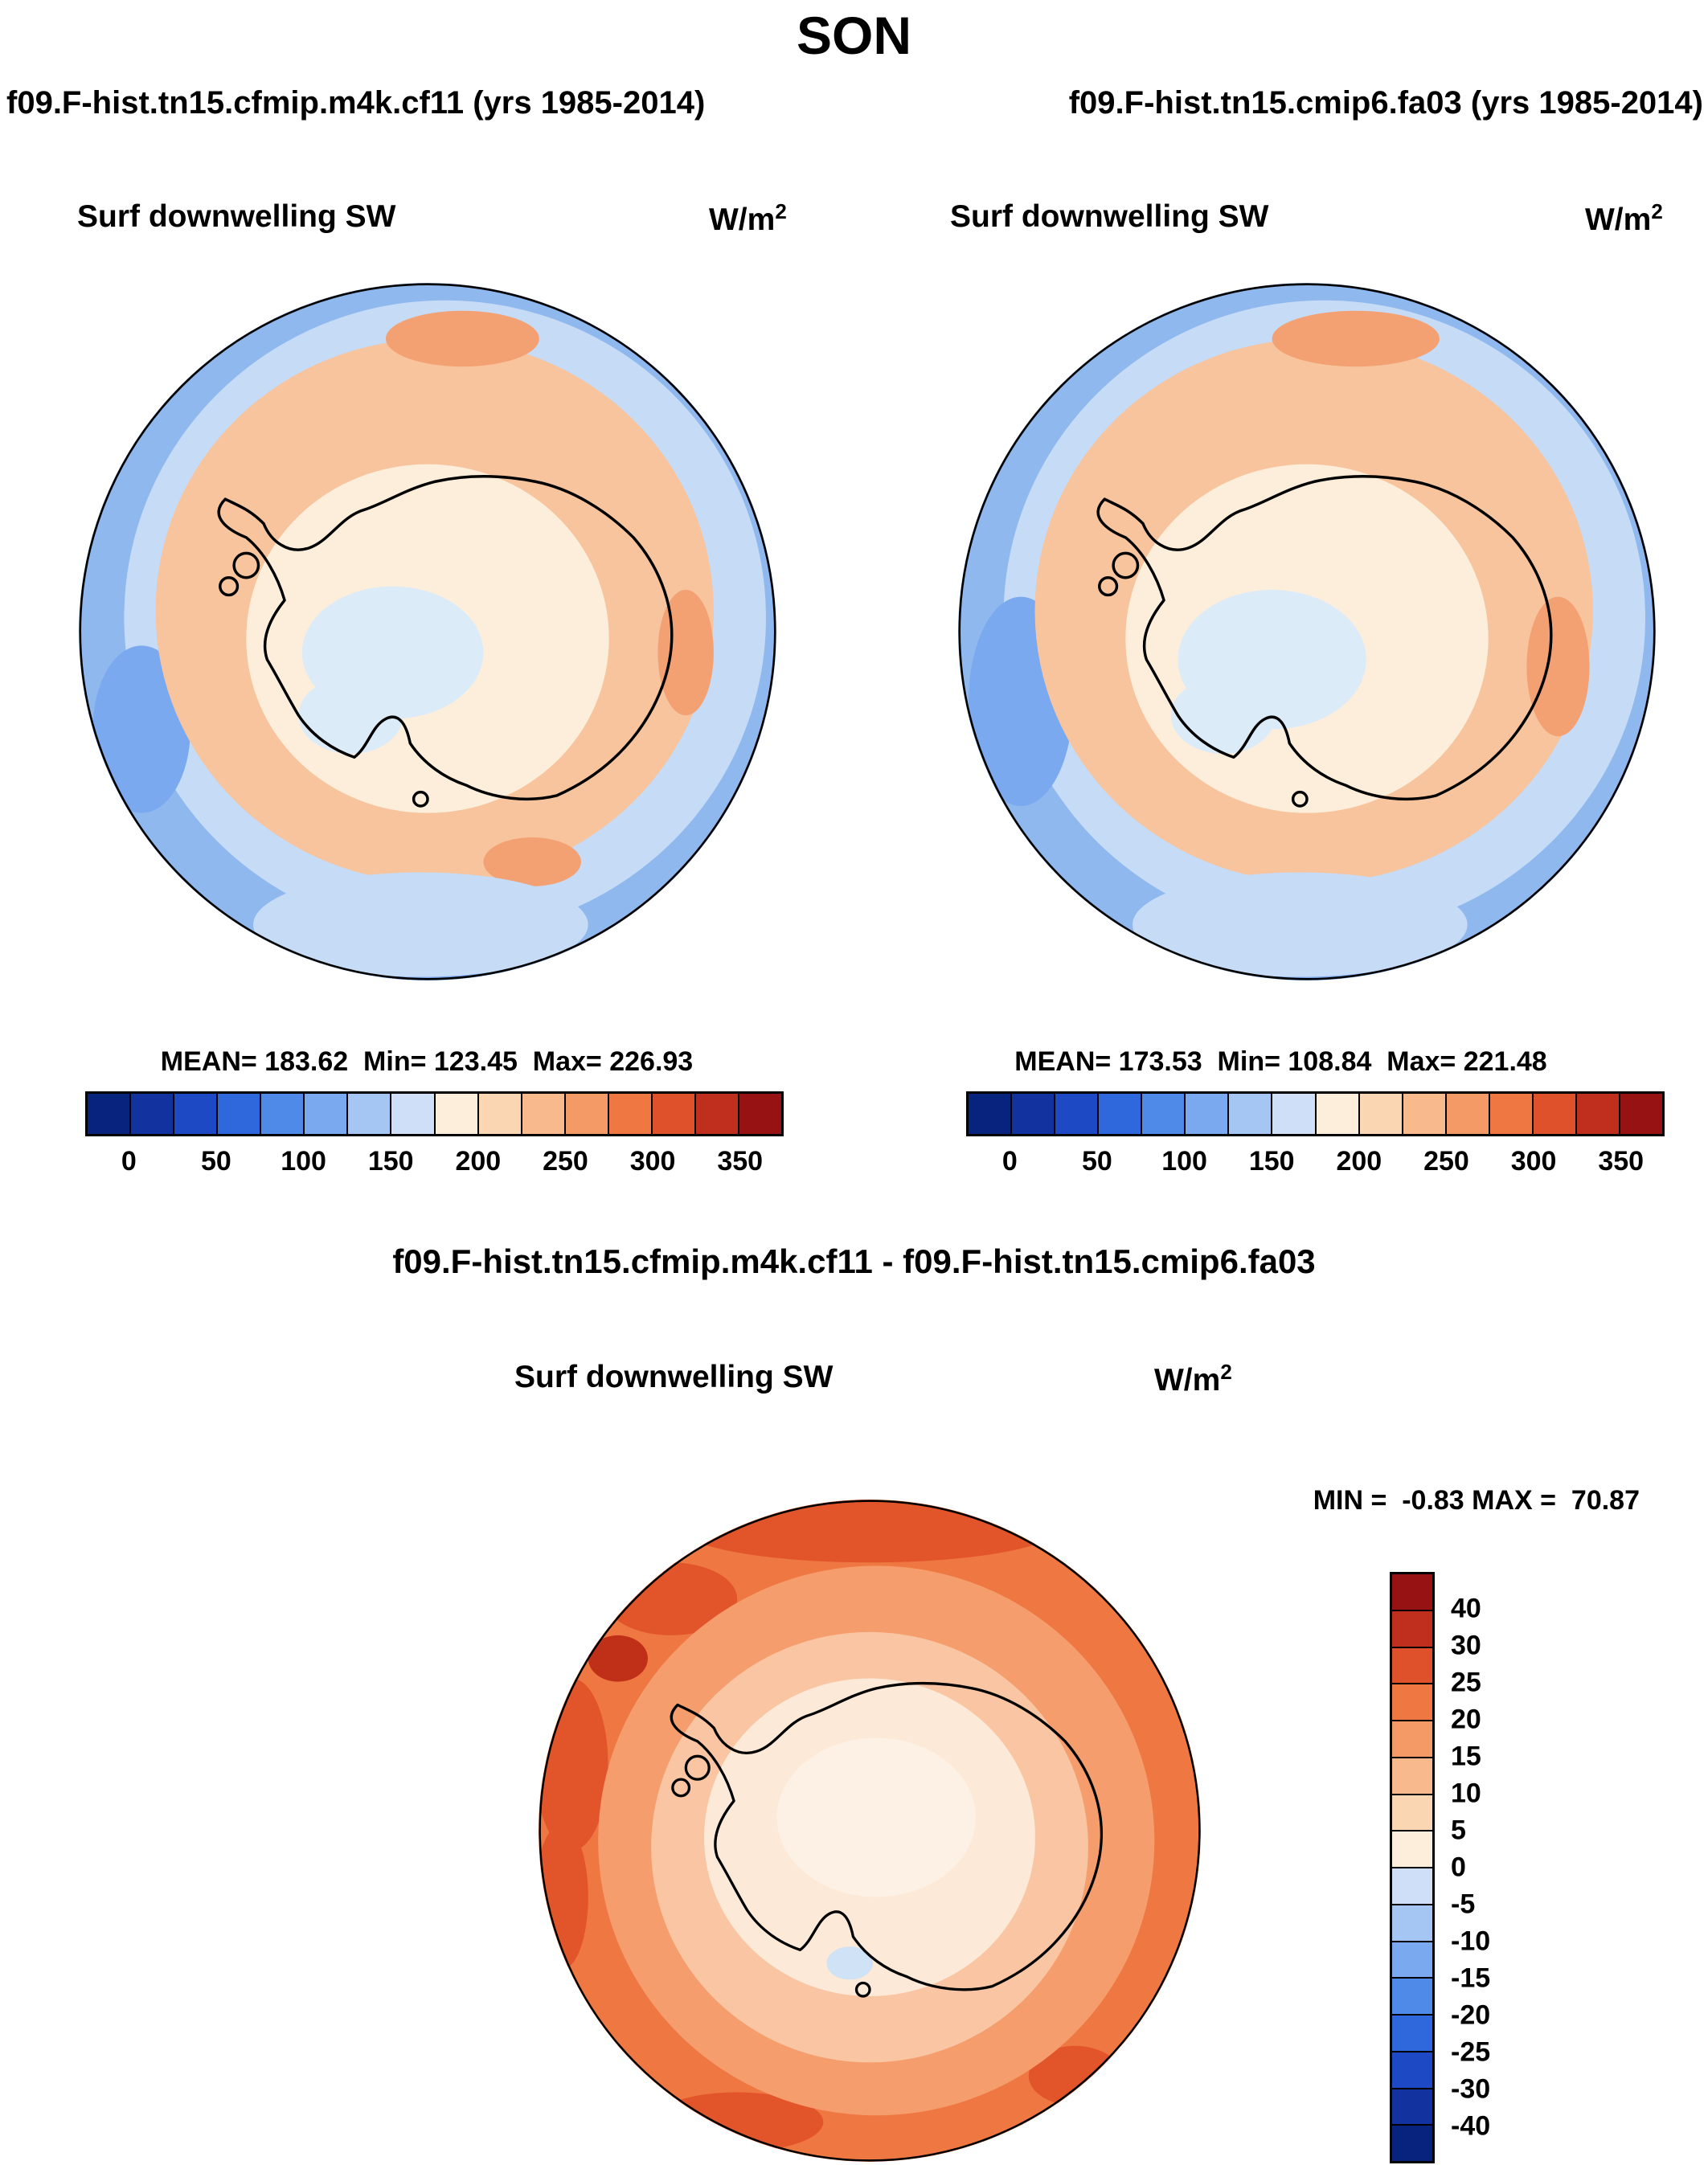 This screenshot has height=2165, width=1708. Describe the element at coordinates (427, 1061) in the screenshot. I see `stats-line-left: MEAN= 183.62 Min= 123.45 Max= 226.93` at that location.